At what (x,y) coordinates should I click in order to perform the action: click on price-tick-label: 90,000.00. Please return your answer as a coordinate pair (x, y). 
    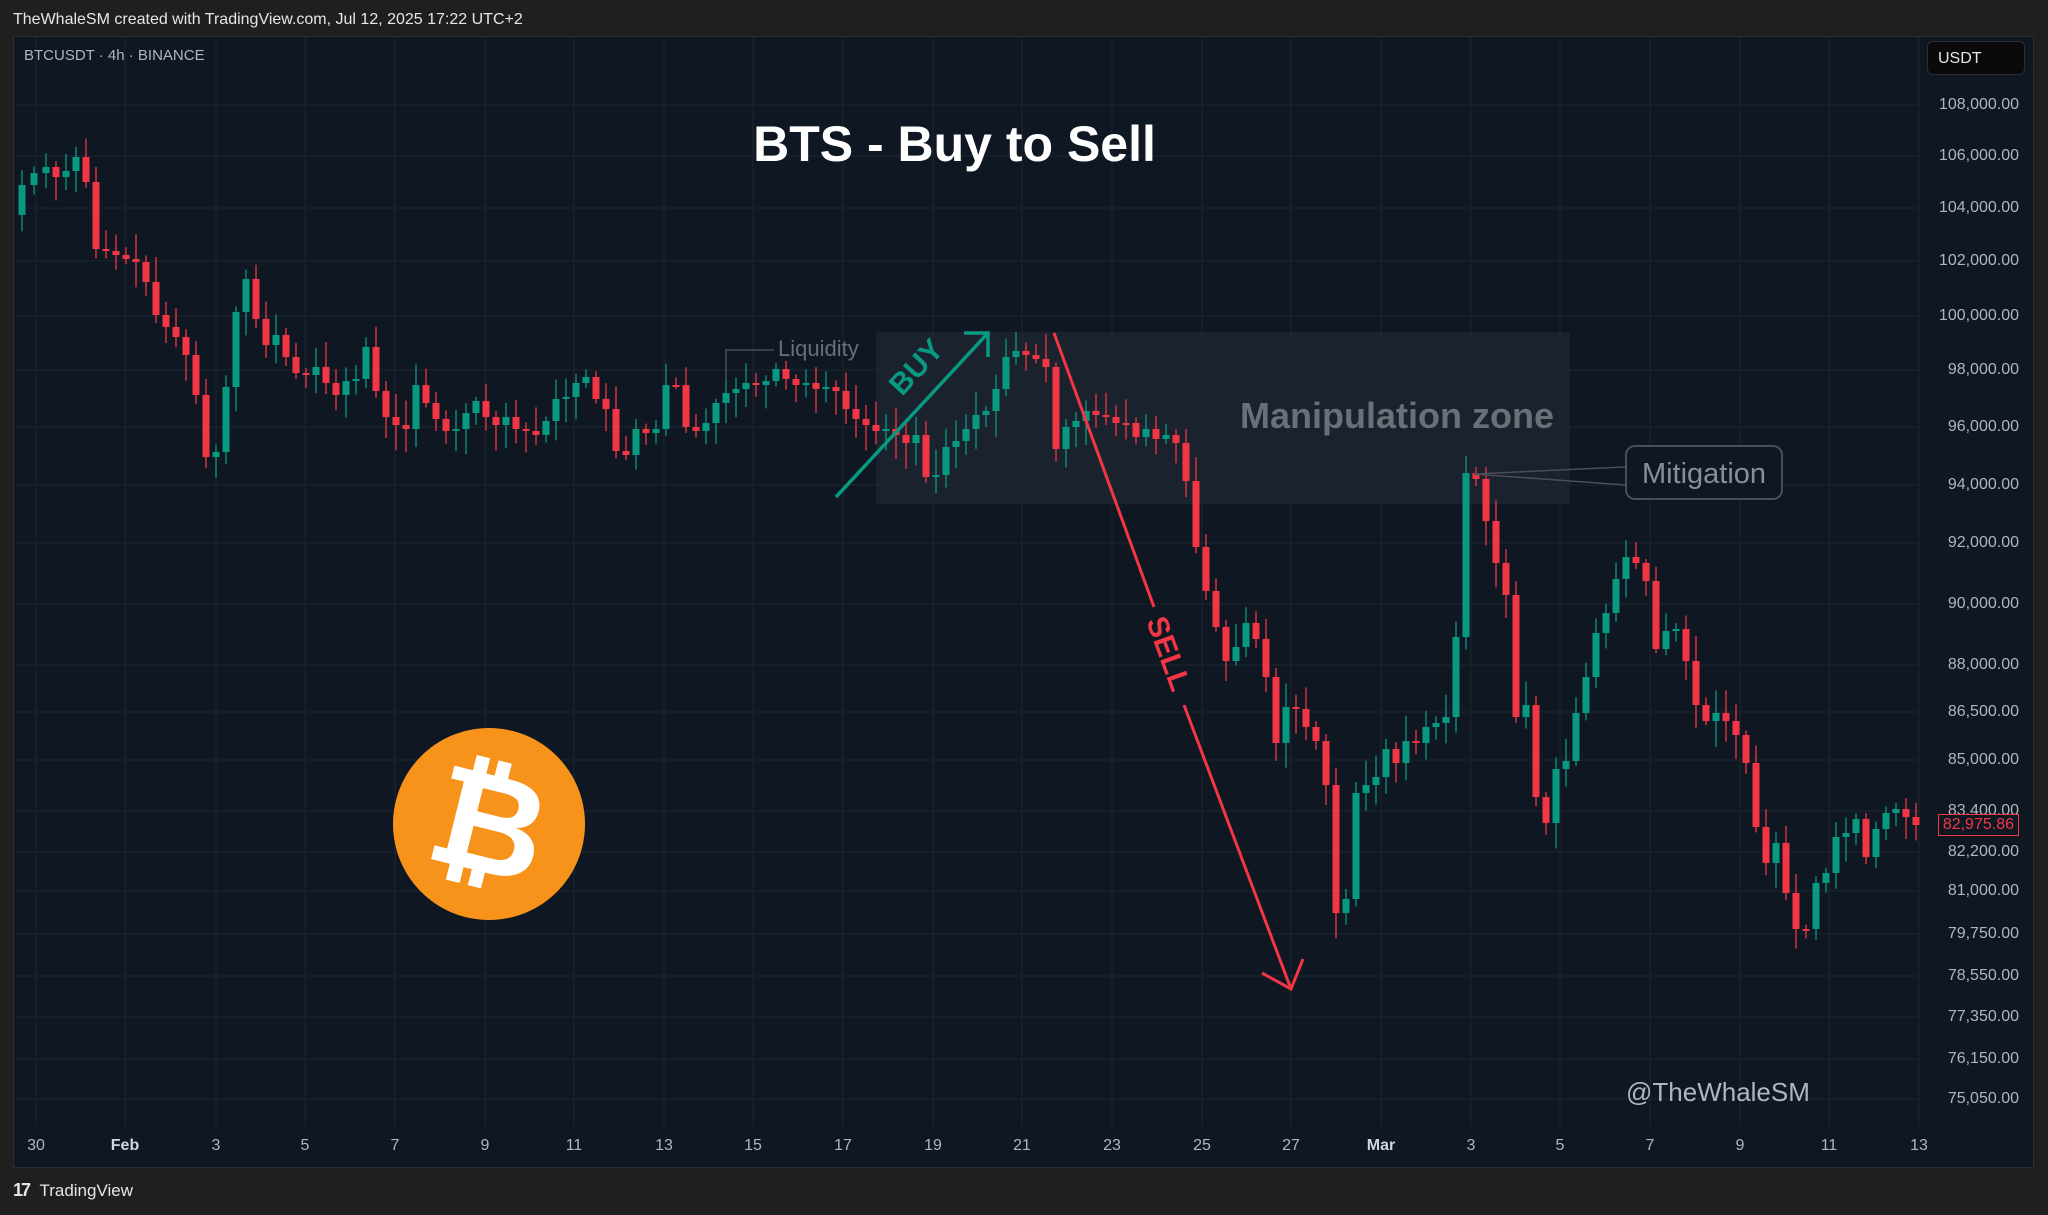
    Looking at the image, I should click on (1983, 603).